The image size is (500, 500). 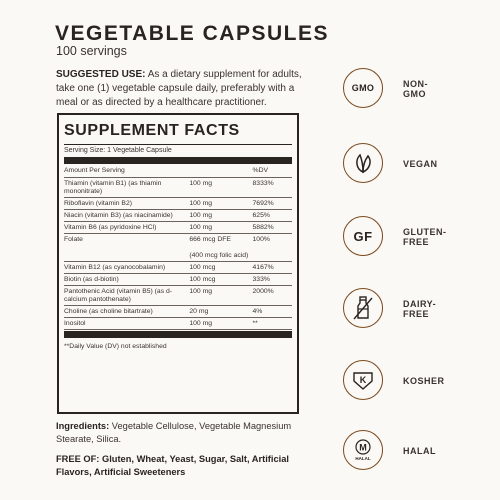 I want to click on gluten-free-icon: GF, so click(x=363, y=236).